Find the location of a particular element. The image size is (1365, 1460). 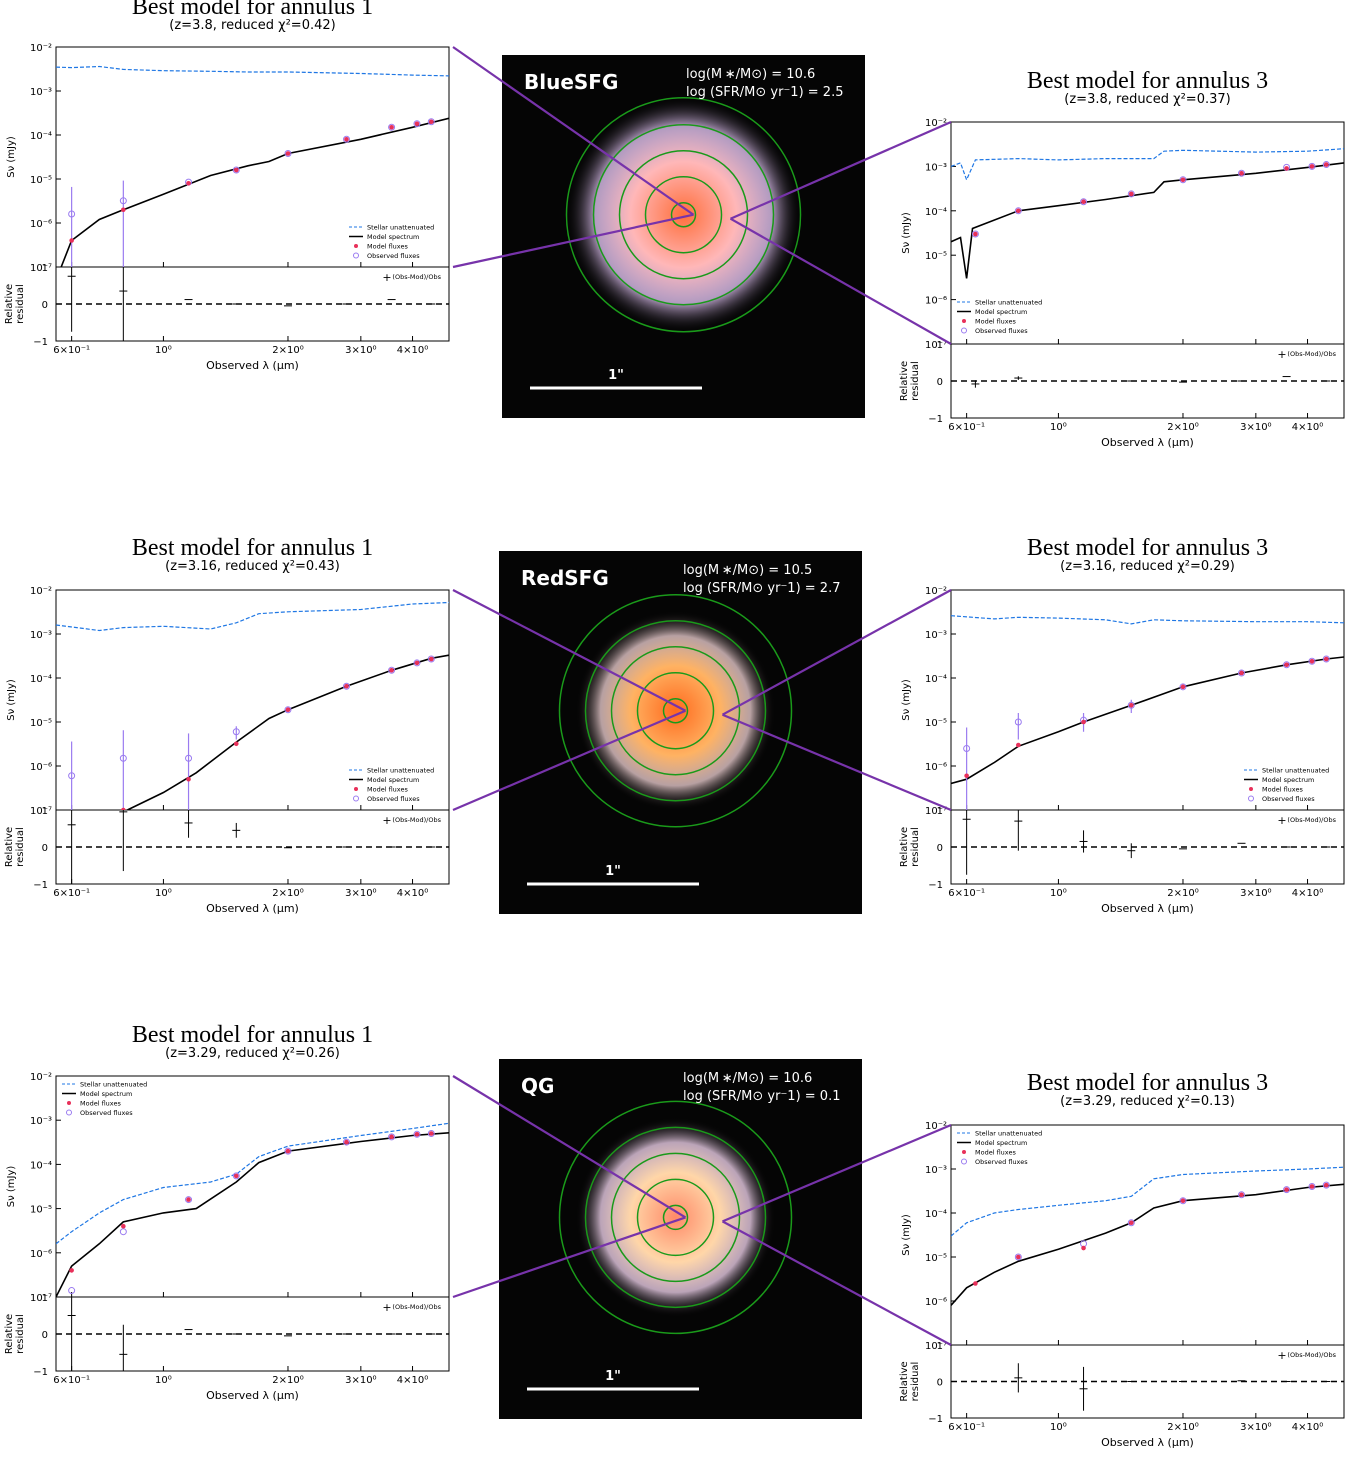

residual-tick-label: 1 is located at coordinates (45, 268).